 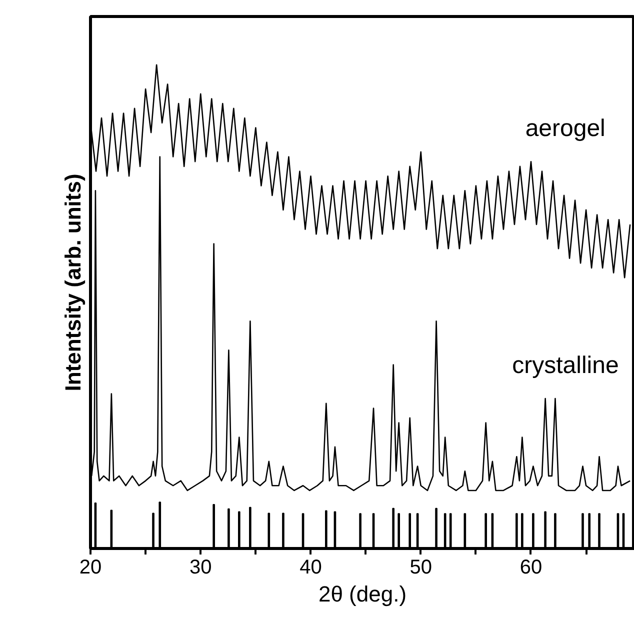 I want to click on x-axis-title: 2θ (deg.), so click(x=362, y=594).